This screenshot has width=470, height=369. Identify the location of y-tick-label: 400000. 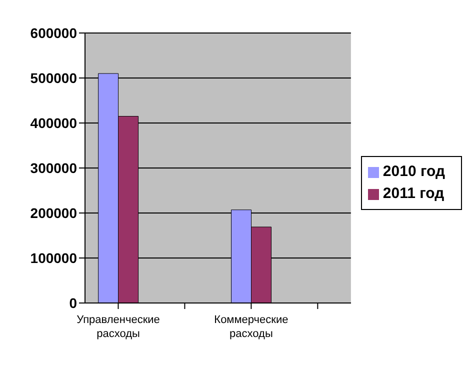
(54, 122).